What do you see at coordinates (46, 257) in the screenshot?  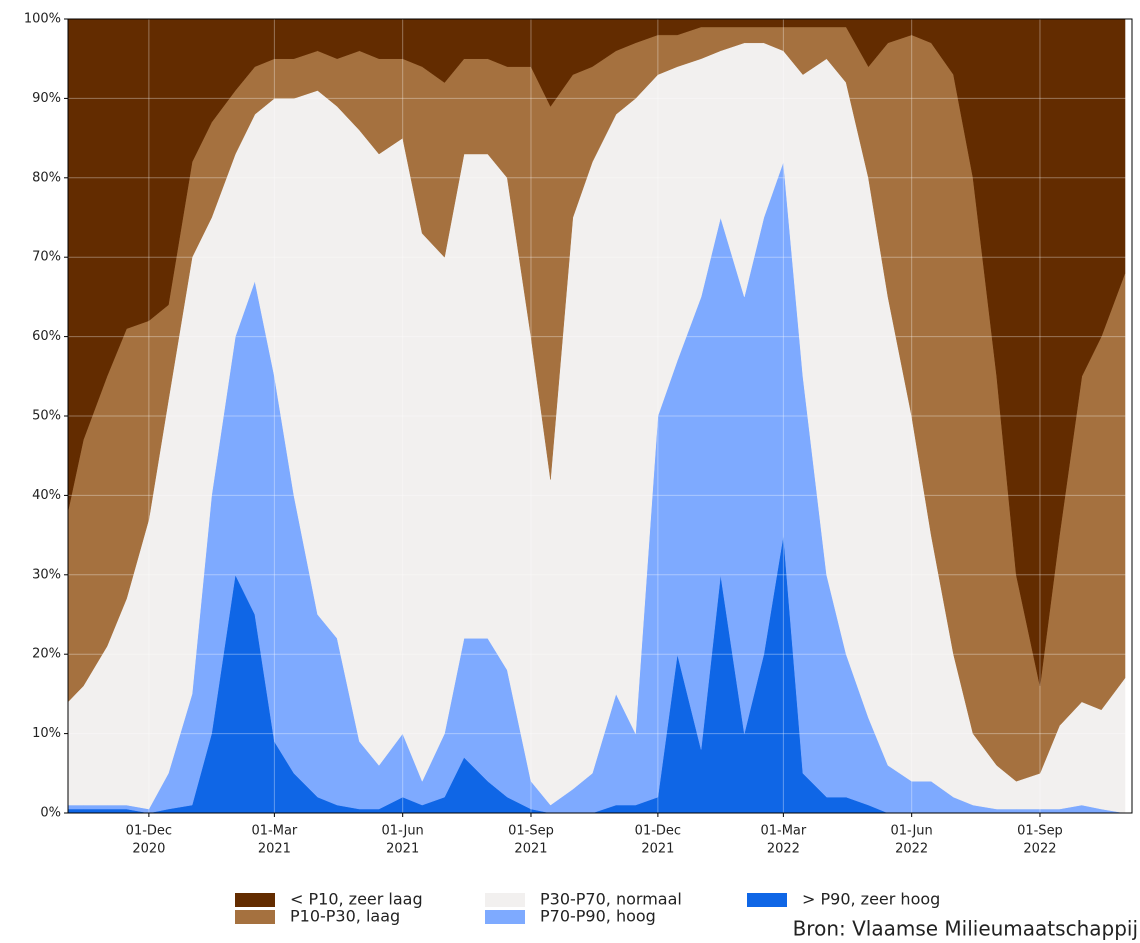 I see `y-tick-label: 70%` at bounding box center [46, 257].